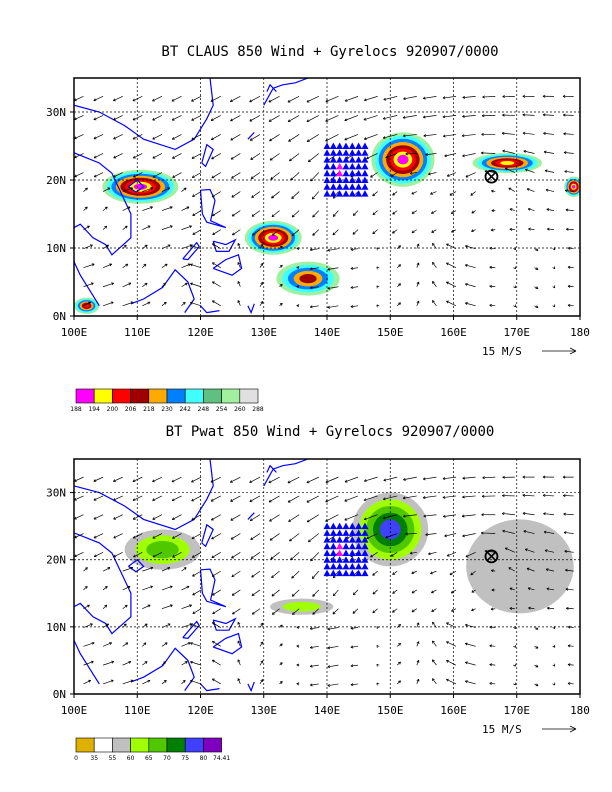 This screenshot has width=612, height=792. Describe the element at coordinates (308, 278) in the screenshot. I see `field-contour` at that location.